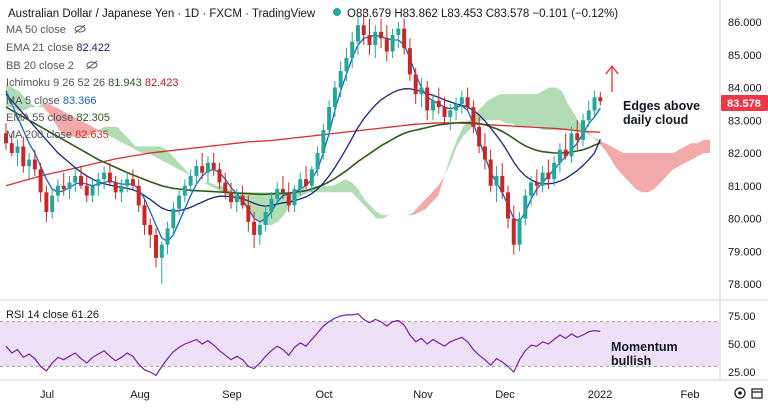 The height and width of the screenshot is (410, 768). I want to click on price-tick-label: 80.000, so click(745, 220).